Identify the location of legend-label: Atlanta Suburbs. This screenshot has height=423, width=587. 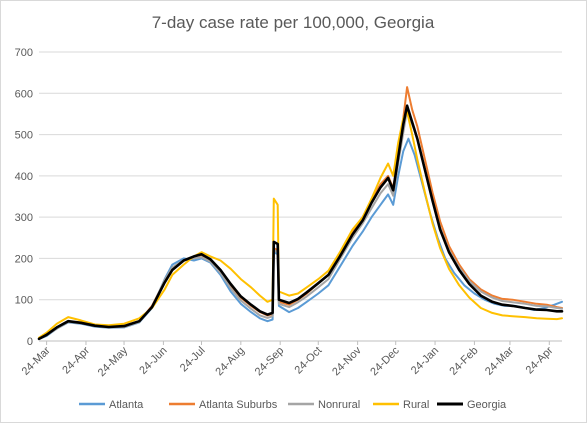
(238, 405).